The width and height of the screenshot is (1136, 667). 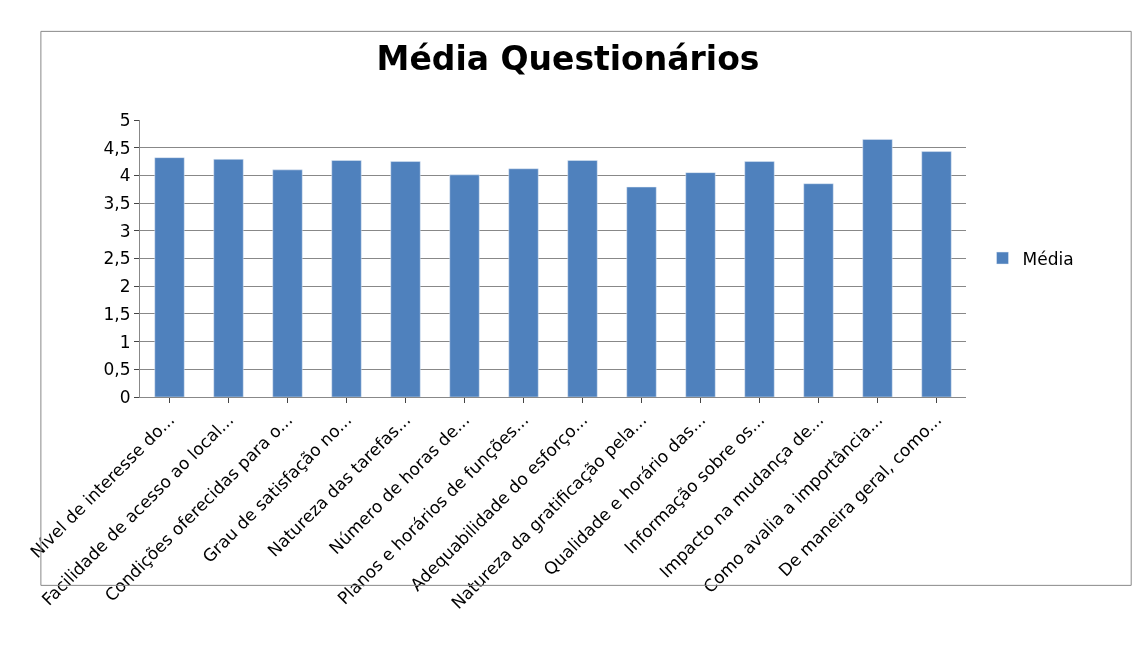 What do you see at coordinates (125, 396) in the screenshot?
I see `y-tick-label: 0` at bounding box center [125, 396].